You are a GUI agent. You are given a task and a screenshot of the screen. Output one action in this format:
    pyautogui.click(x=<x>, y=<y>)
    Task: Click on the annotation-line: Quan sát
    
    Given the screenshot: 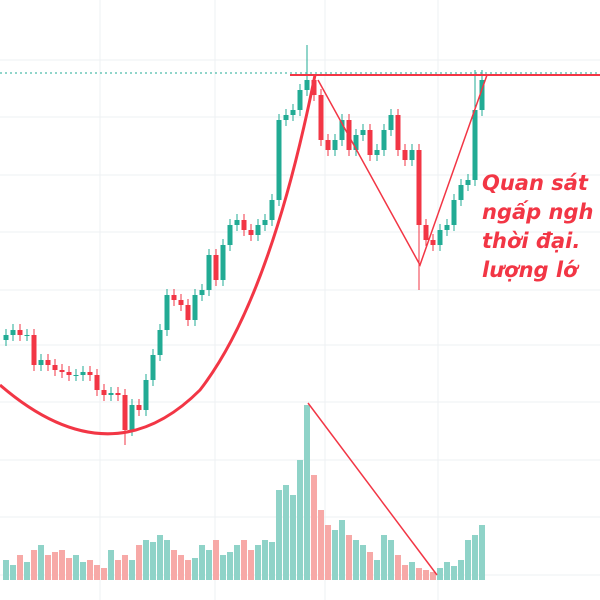 What is the action you would take?
    pyautogui.click(x=535, y=183)
    